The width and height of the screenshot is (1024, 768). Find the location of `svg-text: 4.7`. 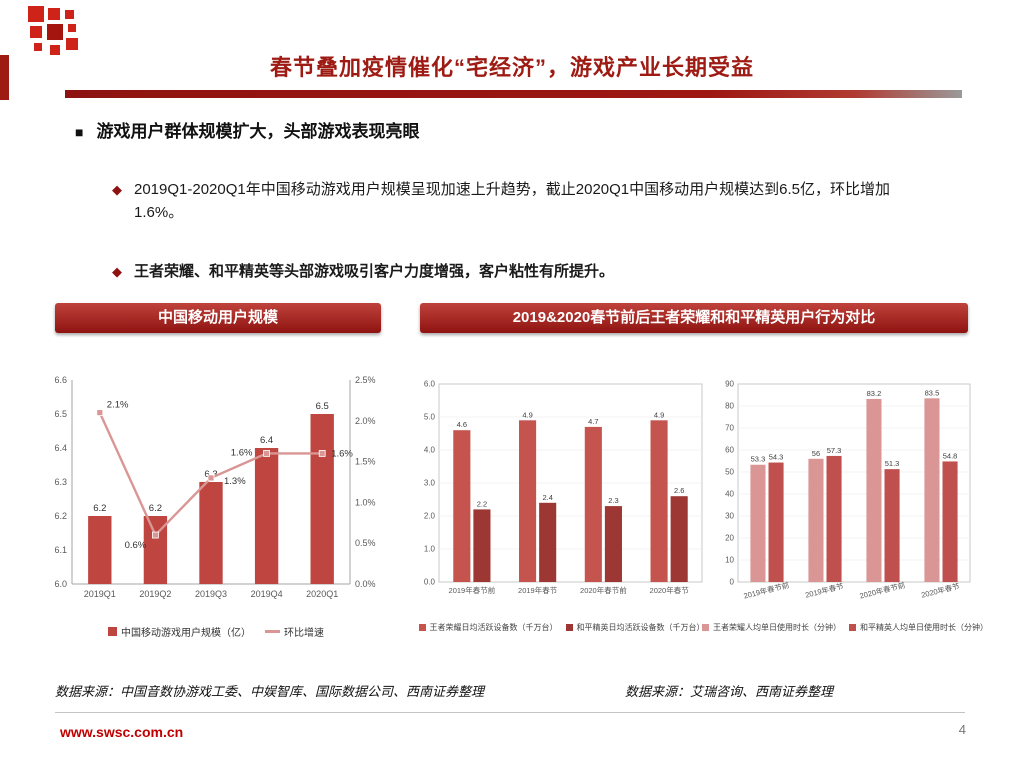

svg-text: 4.7 is located at coordinates (593, 421).